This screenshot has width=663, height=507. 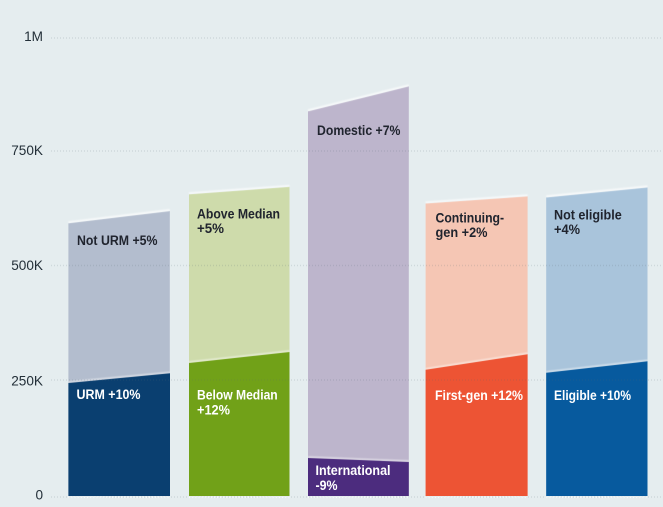 I want to click on svg-text: +12%, so click(x=213, y=409).